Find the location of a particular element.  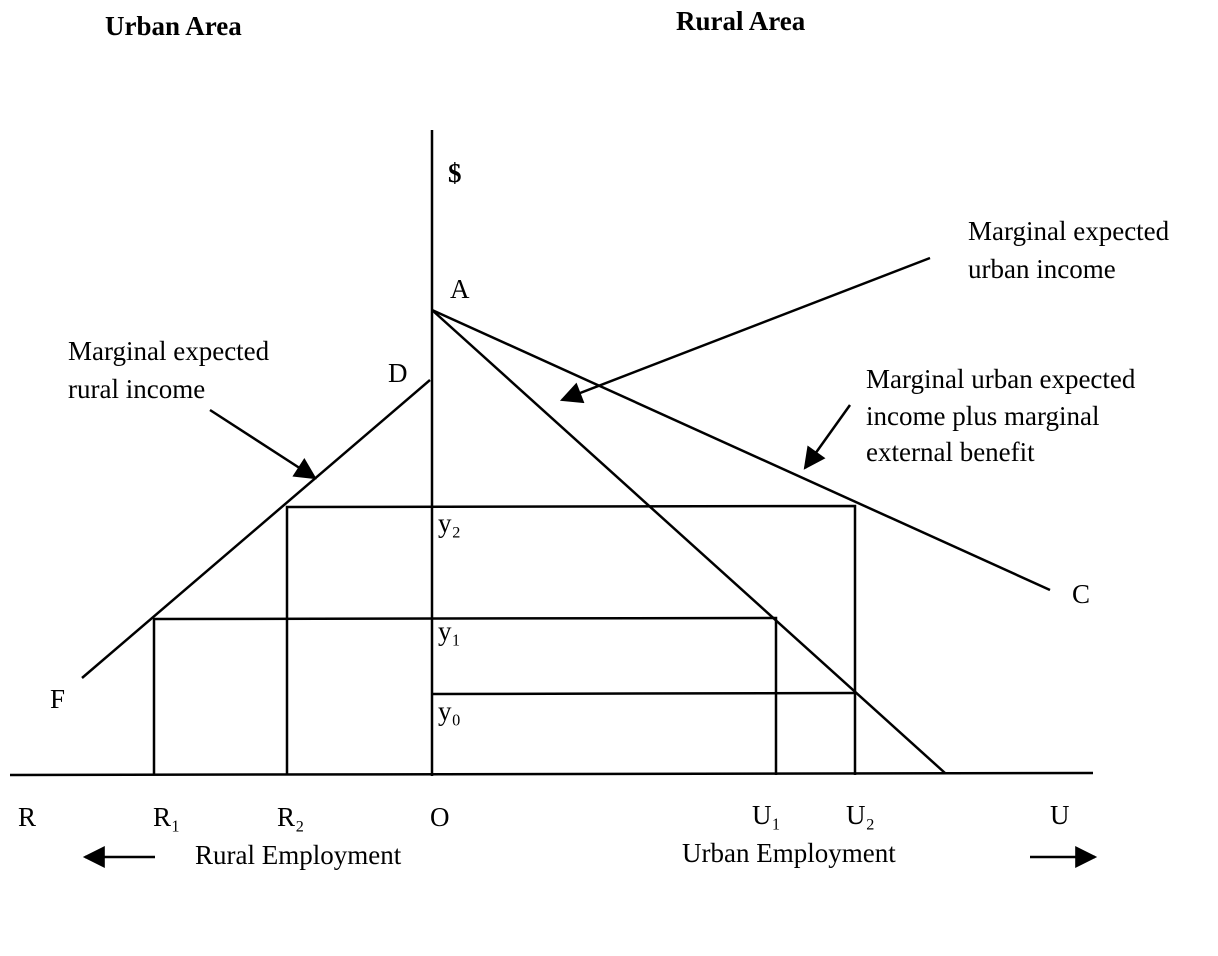

header-right: Rural Area is located at coordinates (741, 21).